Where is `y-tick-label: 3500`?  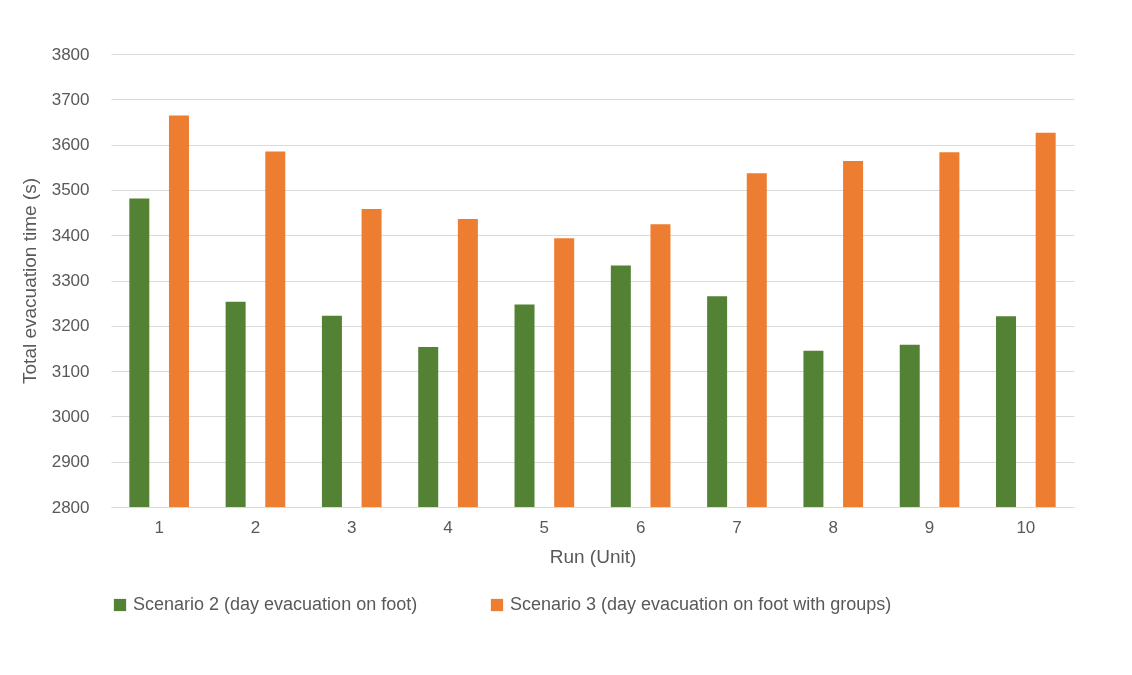
y-tick-label: 3500 is located at coordinates (70, 190).